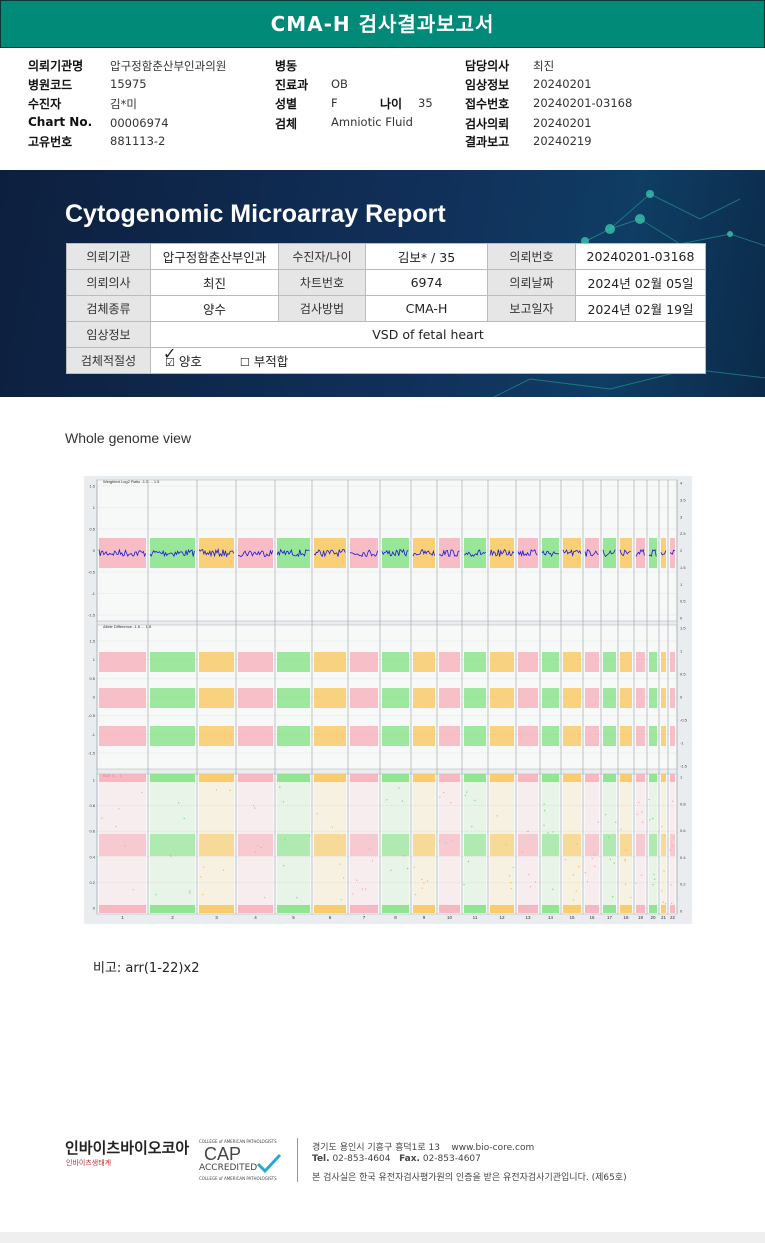 The image size is (765, 1243). What do you see at coordinates (92, 753) in the screenshot?
I see `left-tick-label: -1.5` at bounding box center [92, 753].